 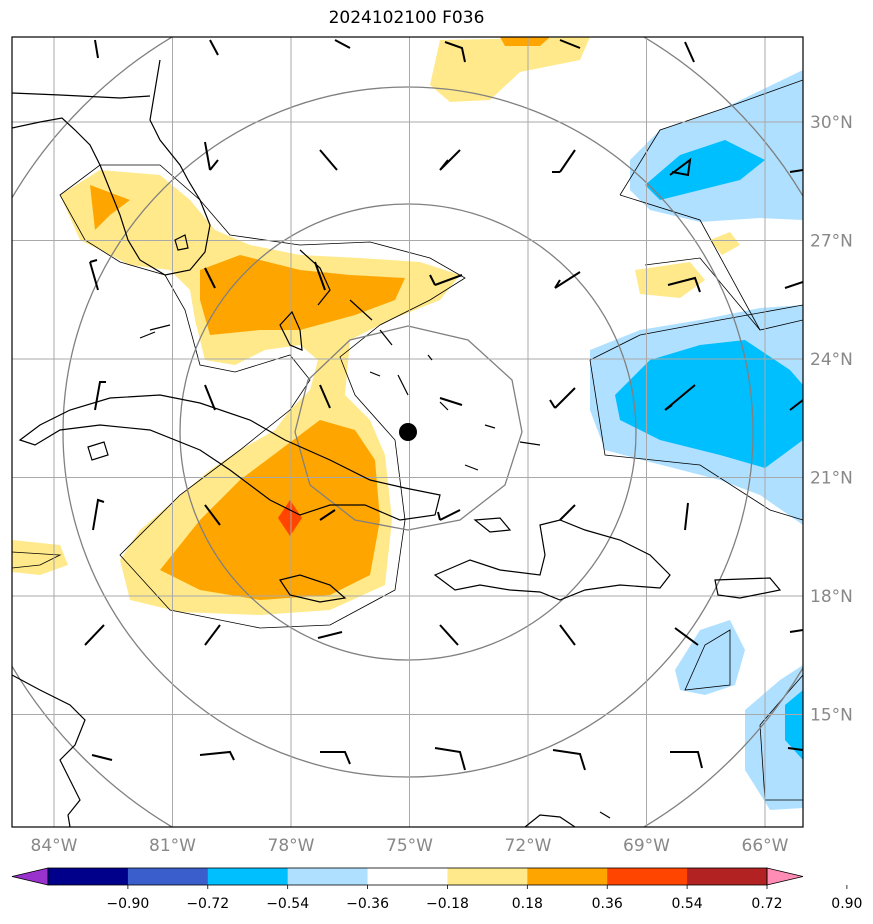 What do you see at coordinates (527, 904) in the screenshot?
I see `colorbar-tick-label: 0.18` at bounding box center [527, 904].